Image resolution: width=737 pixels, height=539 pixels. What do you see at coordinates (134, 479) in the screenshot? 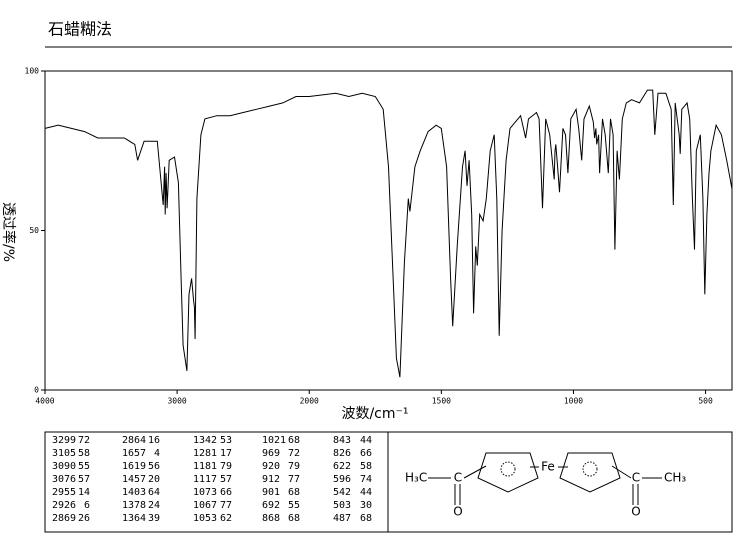
I see `peak-wavenumber: 1457` at bounding box center [134, 479].